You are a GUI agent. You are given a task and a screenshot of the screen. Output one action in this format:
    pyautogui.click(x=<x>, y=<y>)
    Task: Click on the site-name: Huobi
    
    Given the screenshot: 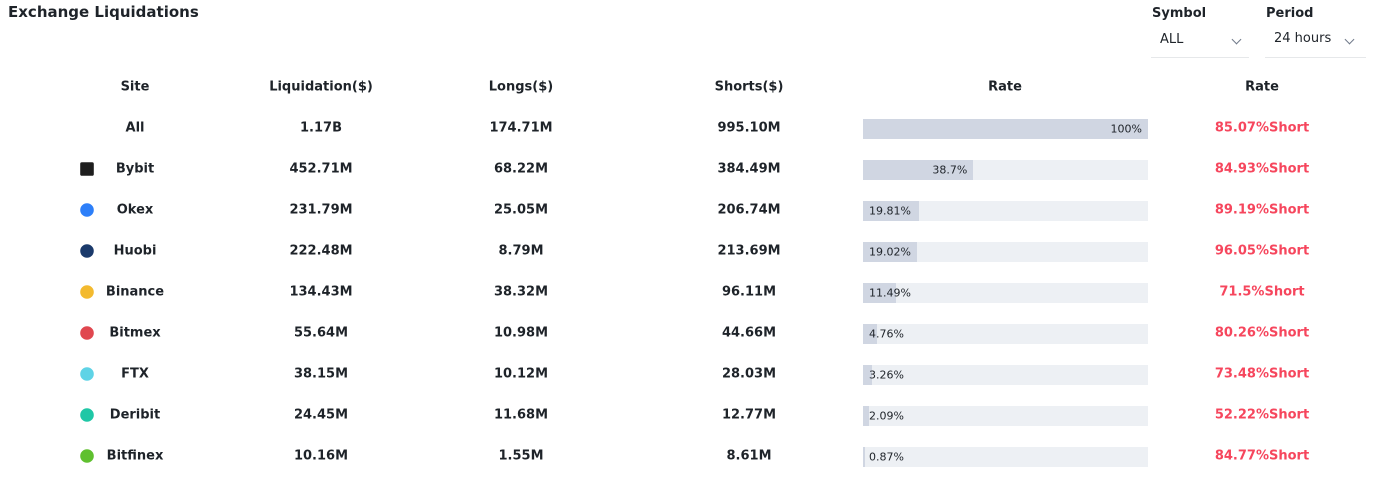 What is the action you would take?
    pyautogui.click(x=135, y=251)
    